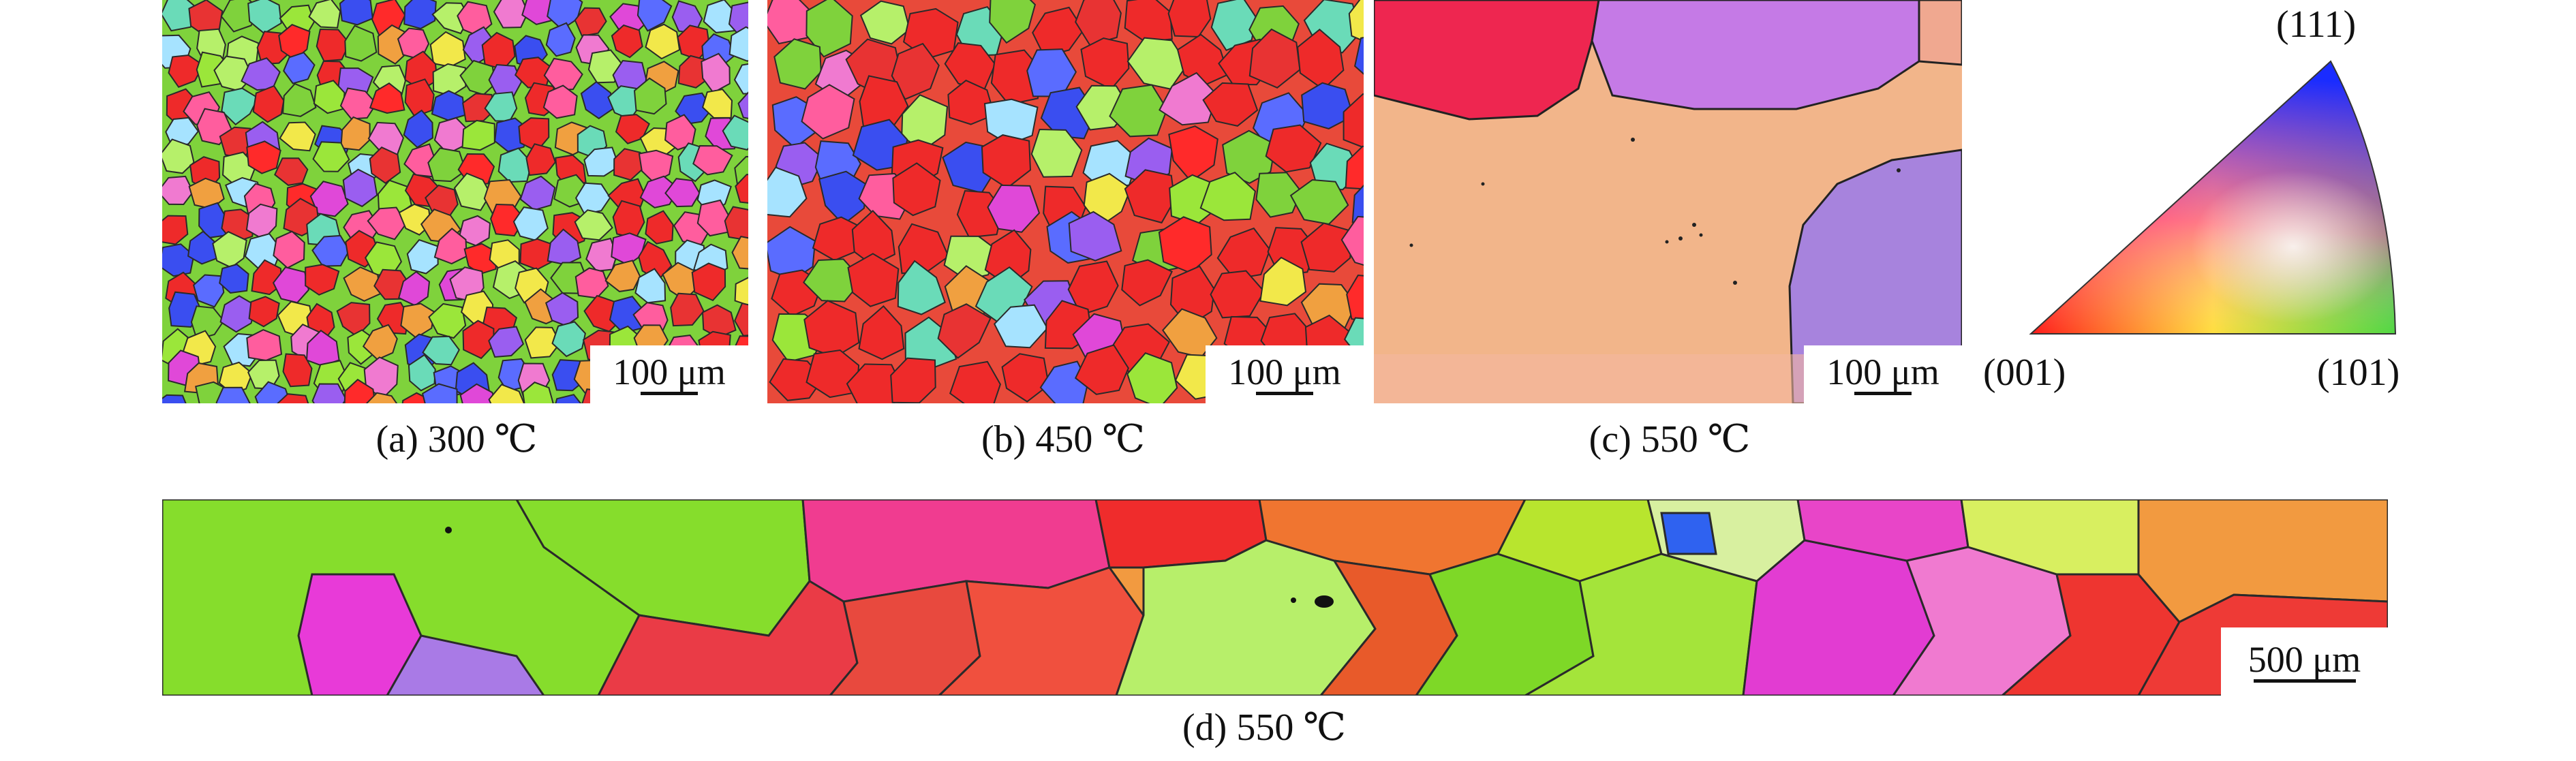 The image size is (2576, 761). I want to click on scale-bar-d: 500 μm, so click(2304, 661).